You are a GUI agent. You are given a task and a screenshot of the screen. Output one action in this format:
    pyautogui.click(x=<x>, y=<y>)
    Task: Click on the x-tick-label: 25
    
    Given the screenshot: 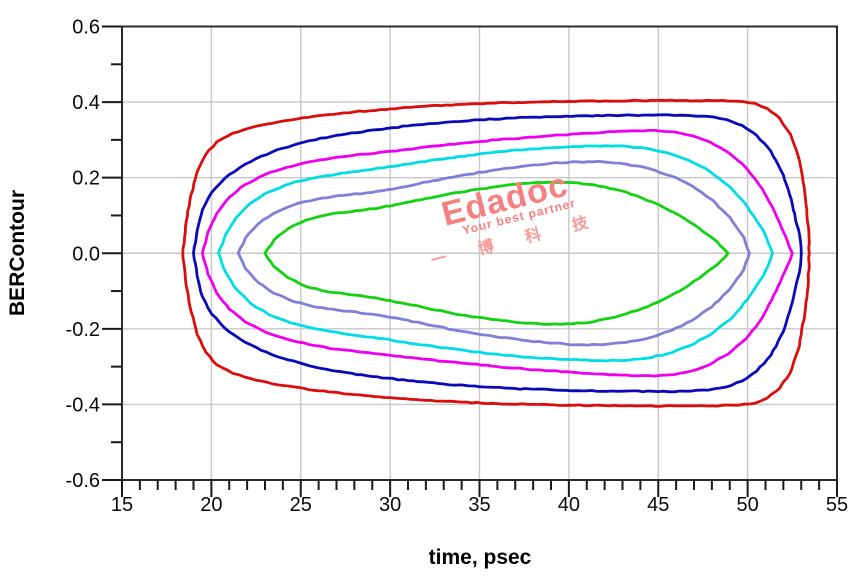 What is the action you would take?
    pyautogui.click(x=301, y=505)
    